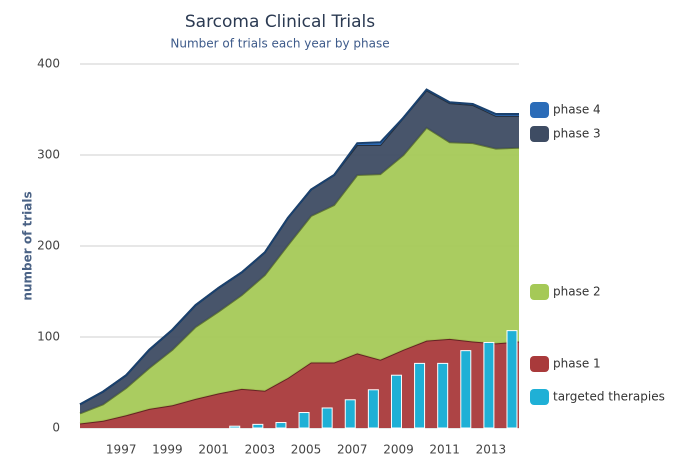 The image size is (683, 464). What do you see at coordinates (398, 450) in the screenshot?
I see `x-tick-label: 2009` at bounding box center [398, 450].